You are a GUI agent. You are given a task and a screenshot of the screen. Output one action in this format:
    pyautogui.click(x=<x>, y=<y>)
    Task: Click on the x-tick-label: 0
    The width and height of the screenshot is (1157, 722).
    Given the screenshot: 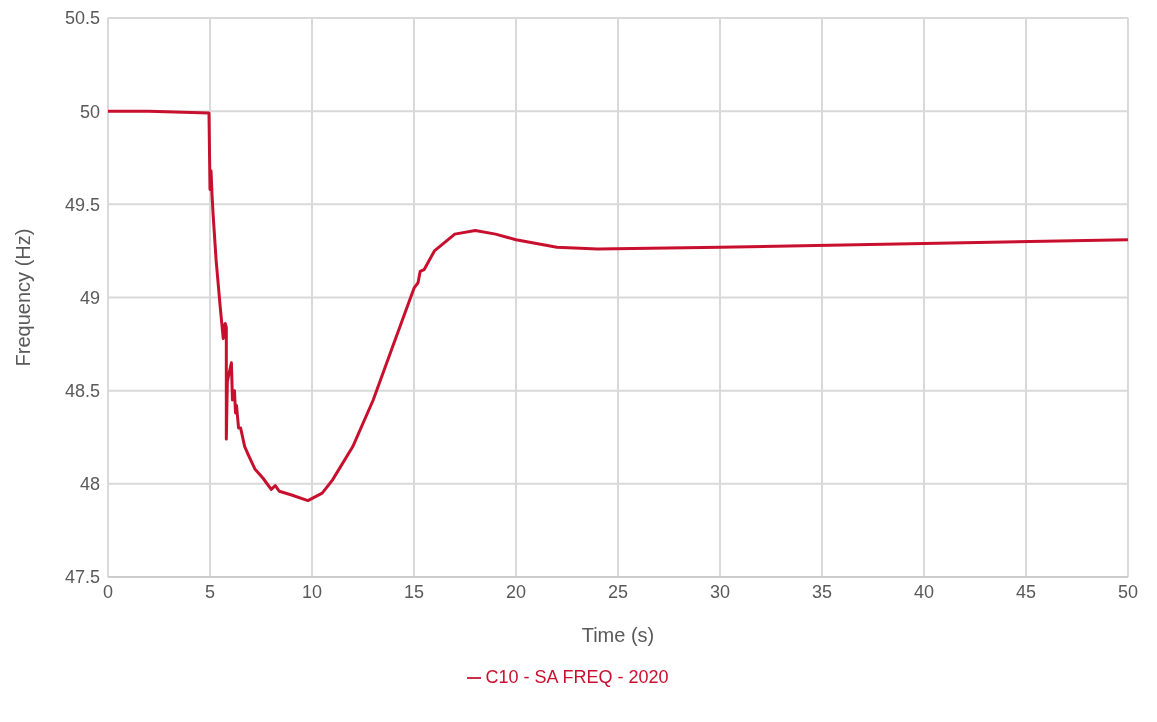 What is the action you would take?
    pyautogui.click(x=108, y=591)
    